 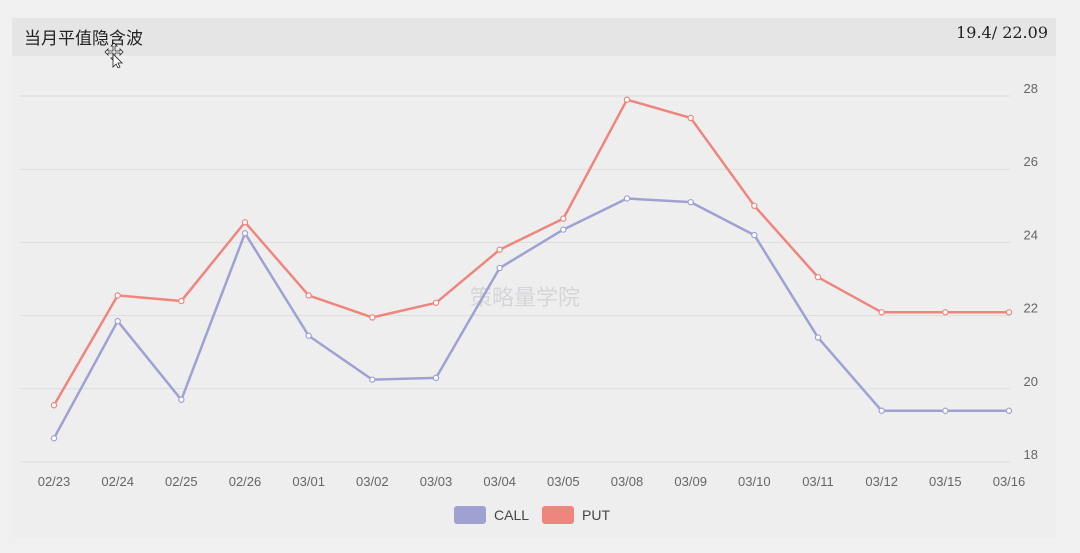 I want to click on y-tick-label: 20, so click(x=1031, y=381).